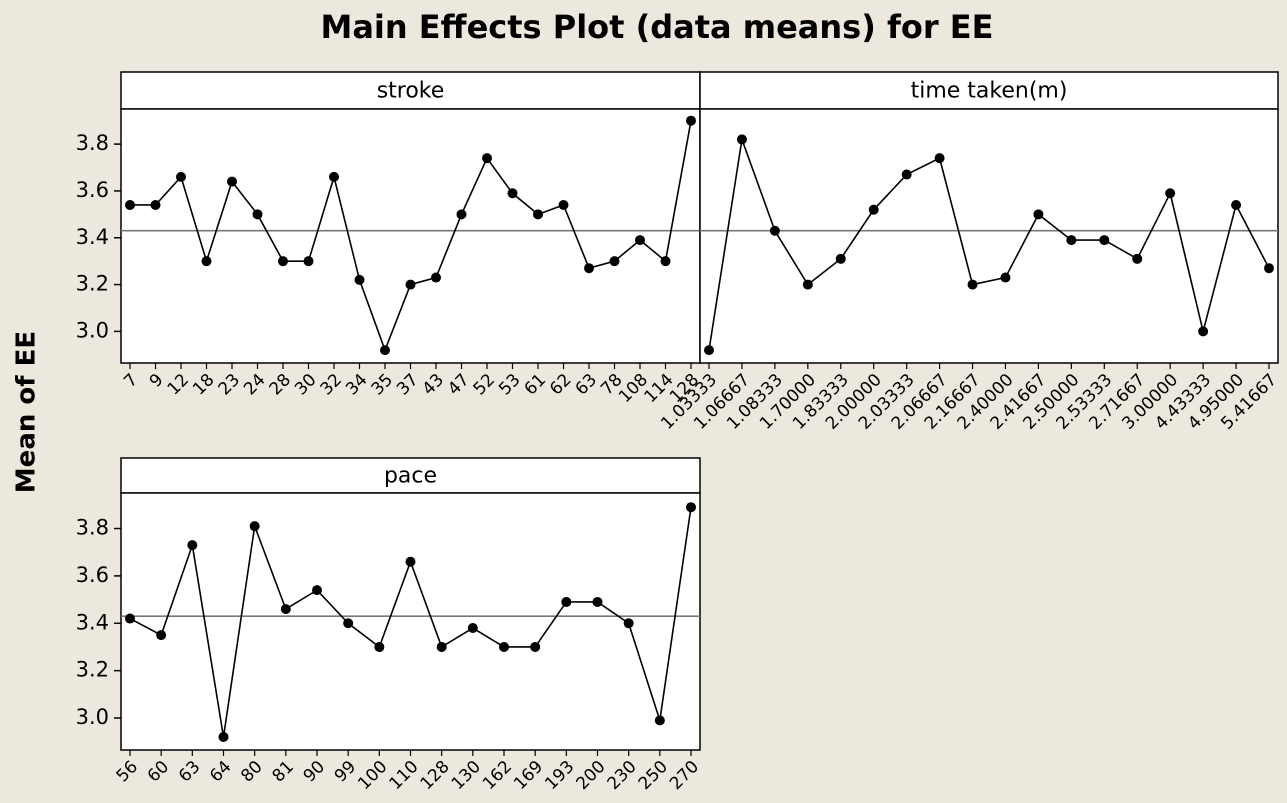 The image size is (1287, 803). What do you see at coordinates (92, 330) in the screenshot?
I see `y-tick-label: 3.0` at bounding box center [92, 330].